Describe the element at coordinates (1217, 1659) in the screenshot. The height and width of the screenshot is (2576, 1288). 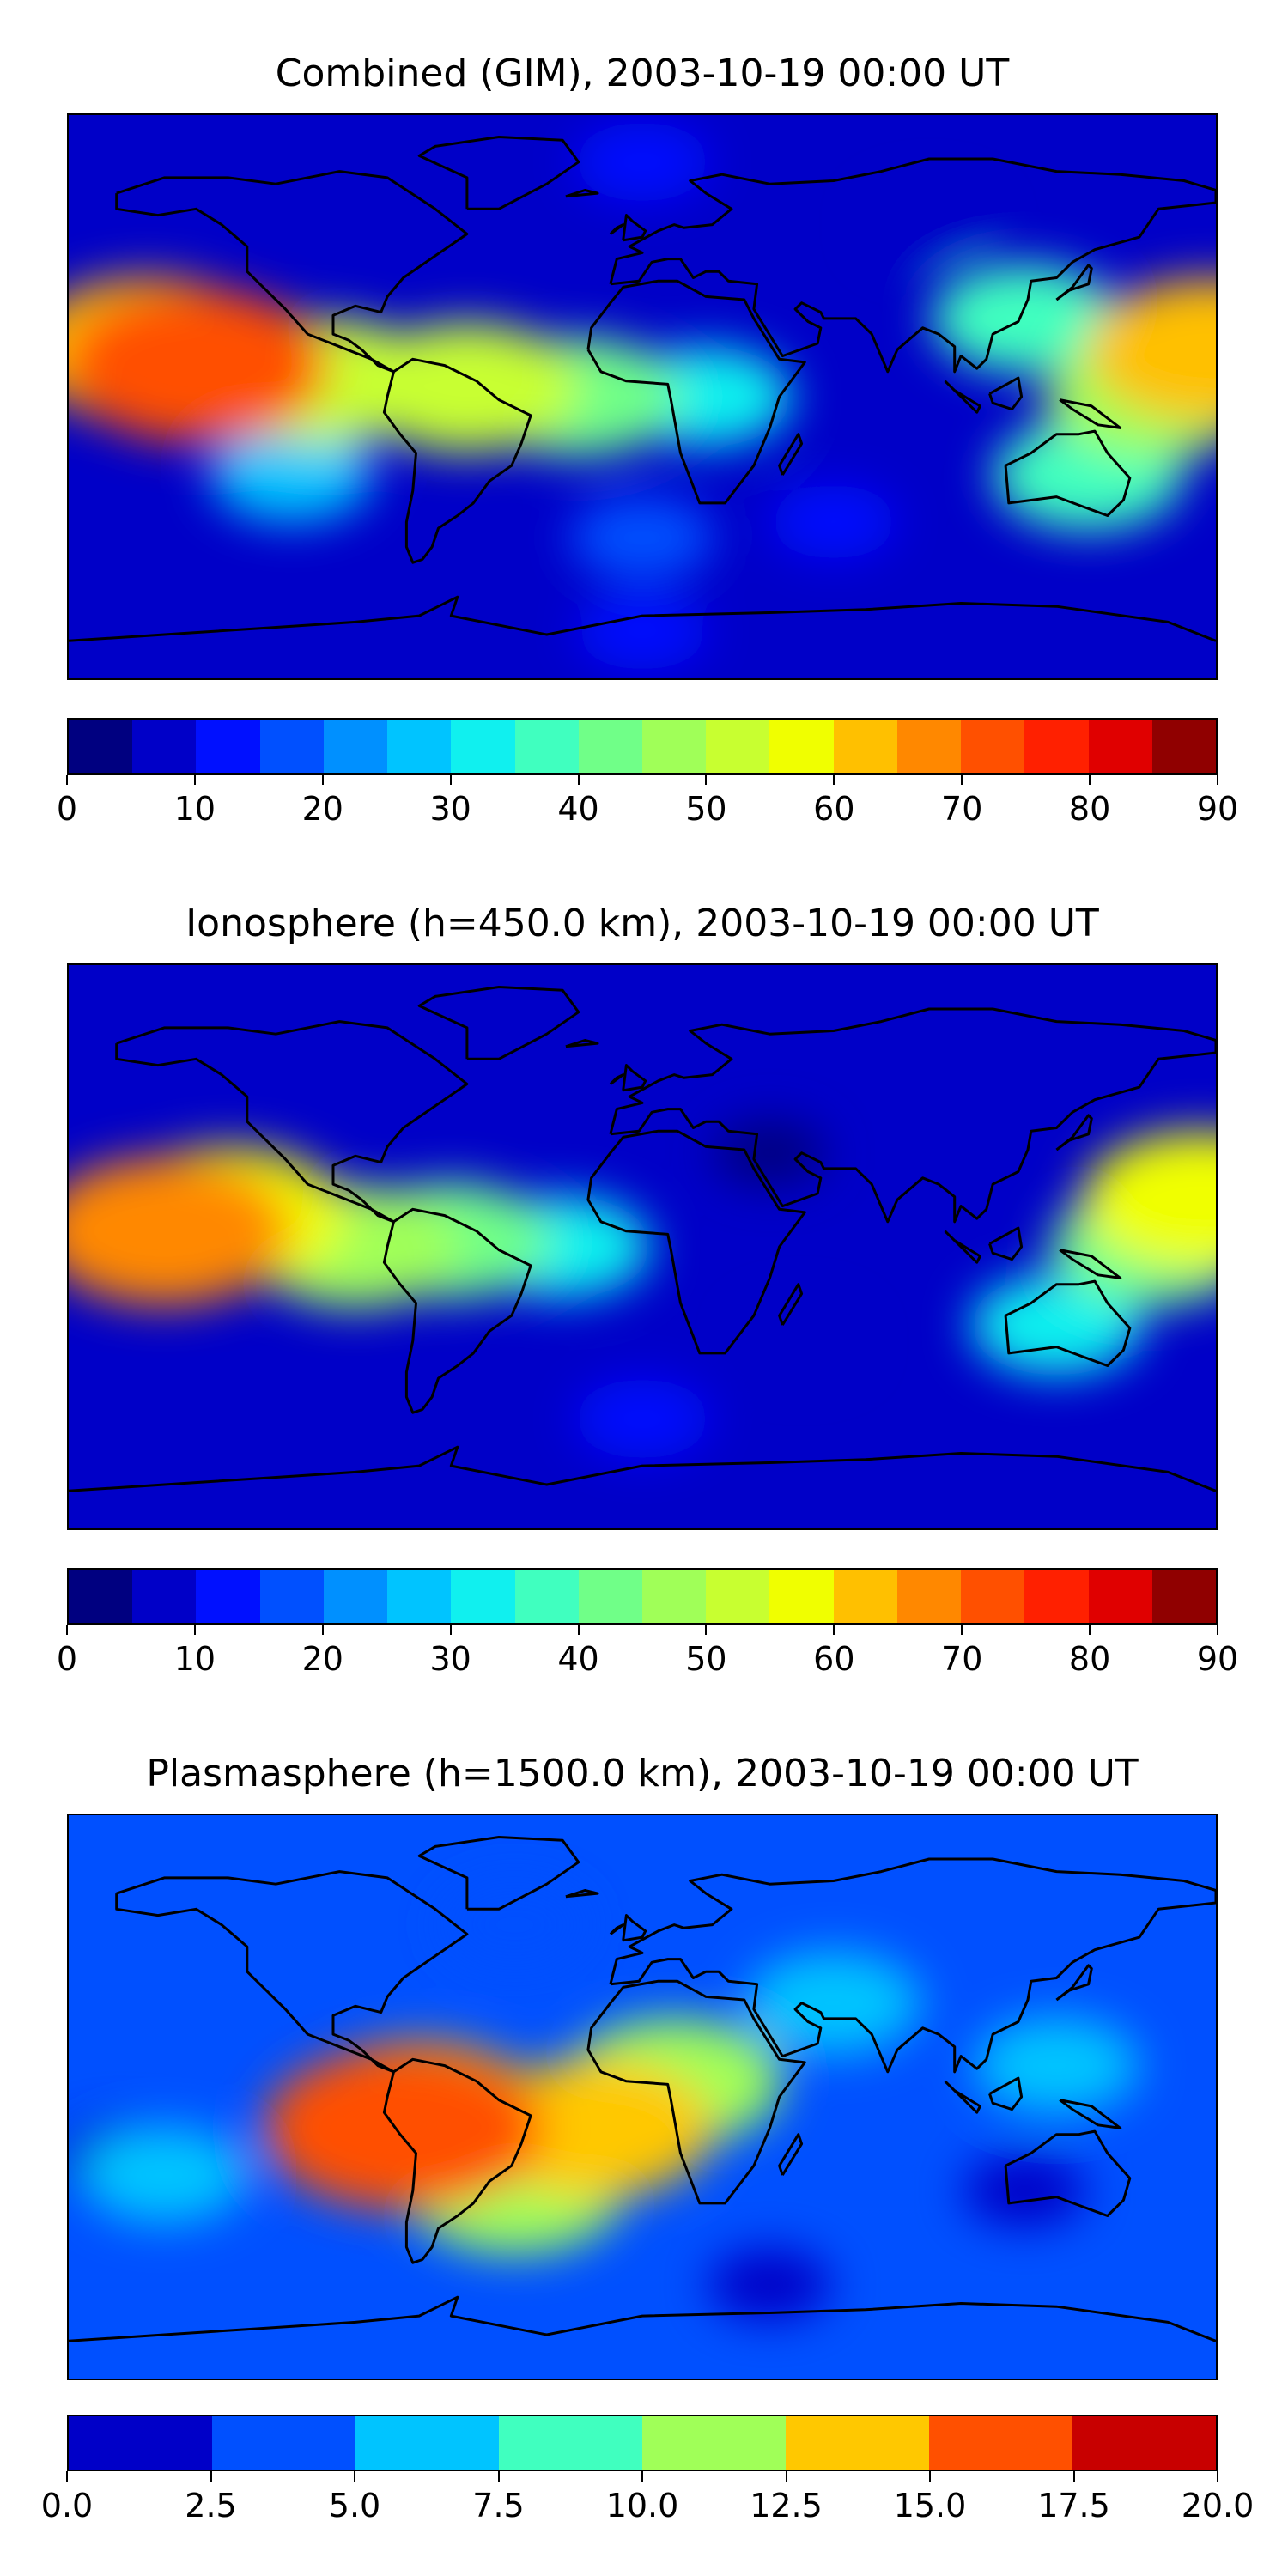
I see `colorbar-tick-label: 90` at that location.